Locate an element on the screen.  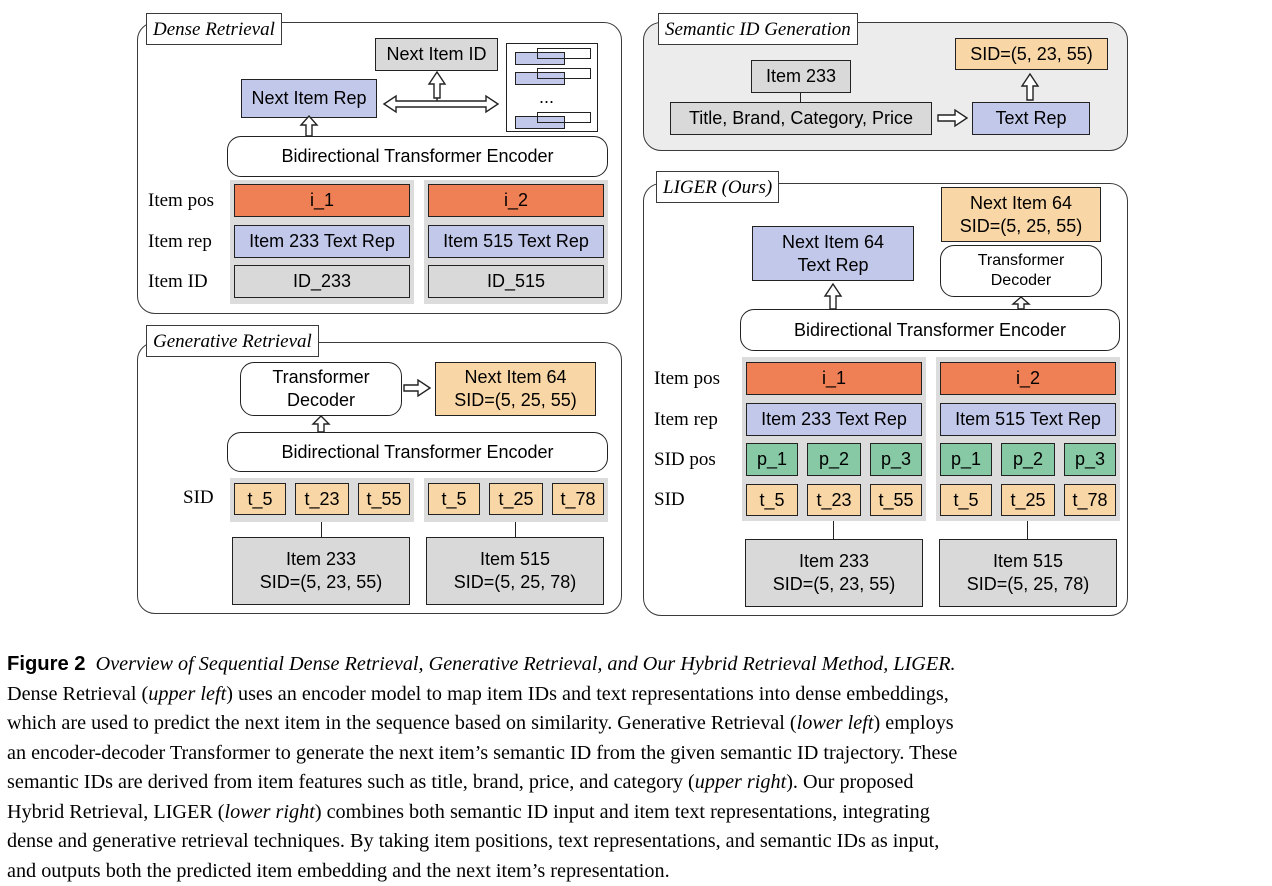
gen-item-515: Item 515 SID=(5, 25, 78) is located at coordinates (515, 571).